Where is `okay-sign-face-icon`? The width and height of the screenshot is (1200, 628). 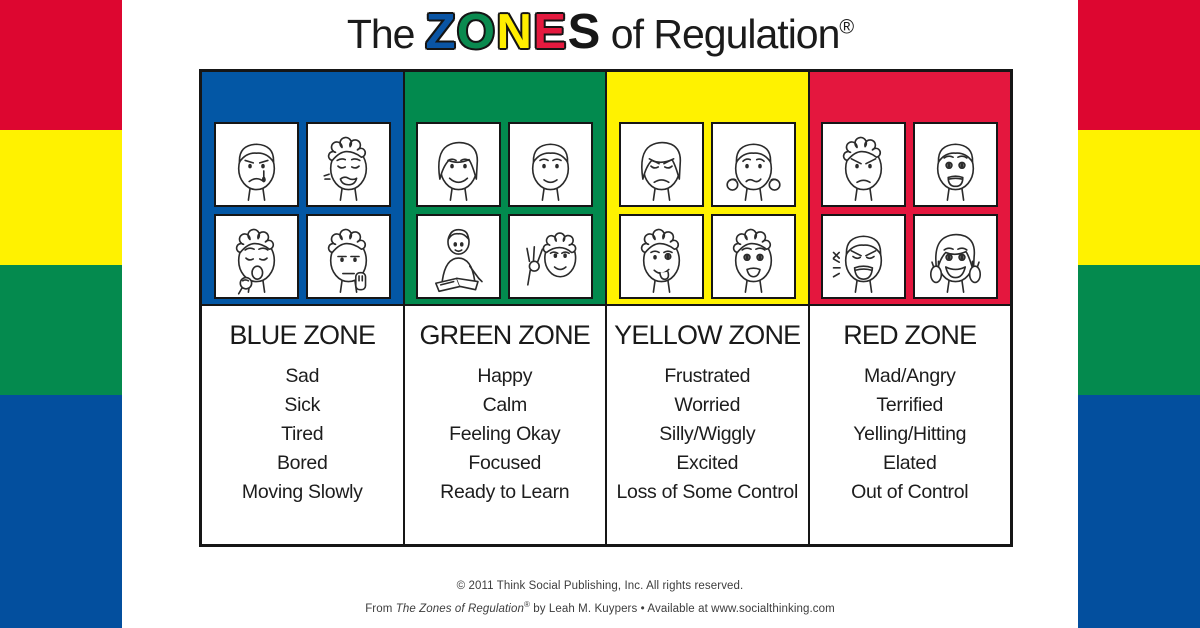
okay-sign-face-icon is located at coordinates (551, 256).